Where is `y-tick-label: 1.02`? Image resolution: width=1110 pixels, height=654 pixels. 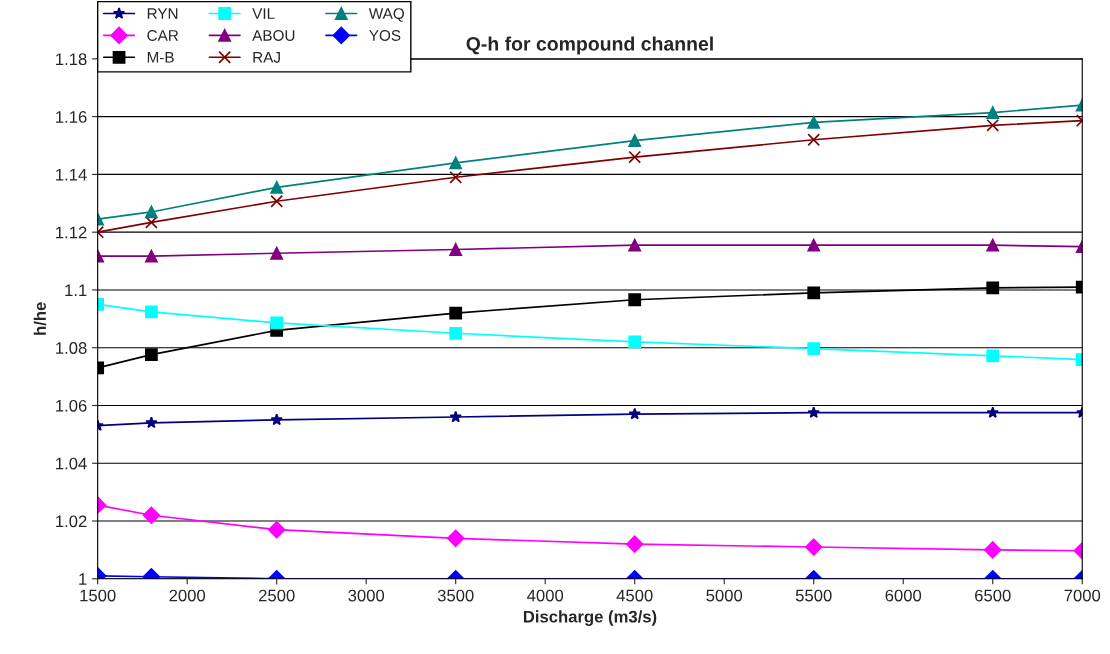
y-tick-label: 1.02 is located at coordinates (71, 521).